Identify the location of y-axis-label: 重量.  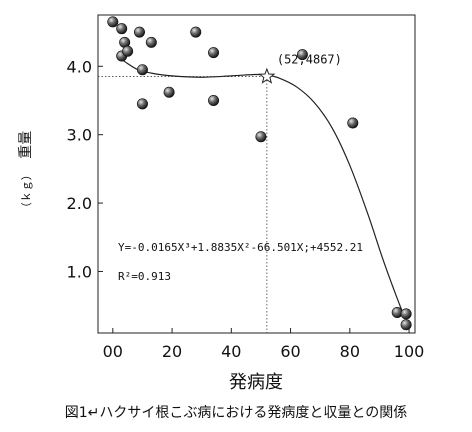
(26, 145).